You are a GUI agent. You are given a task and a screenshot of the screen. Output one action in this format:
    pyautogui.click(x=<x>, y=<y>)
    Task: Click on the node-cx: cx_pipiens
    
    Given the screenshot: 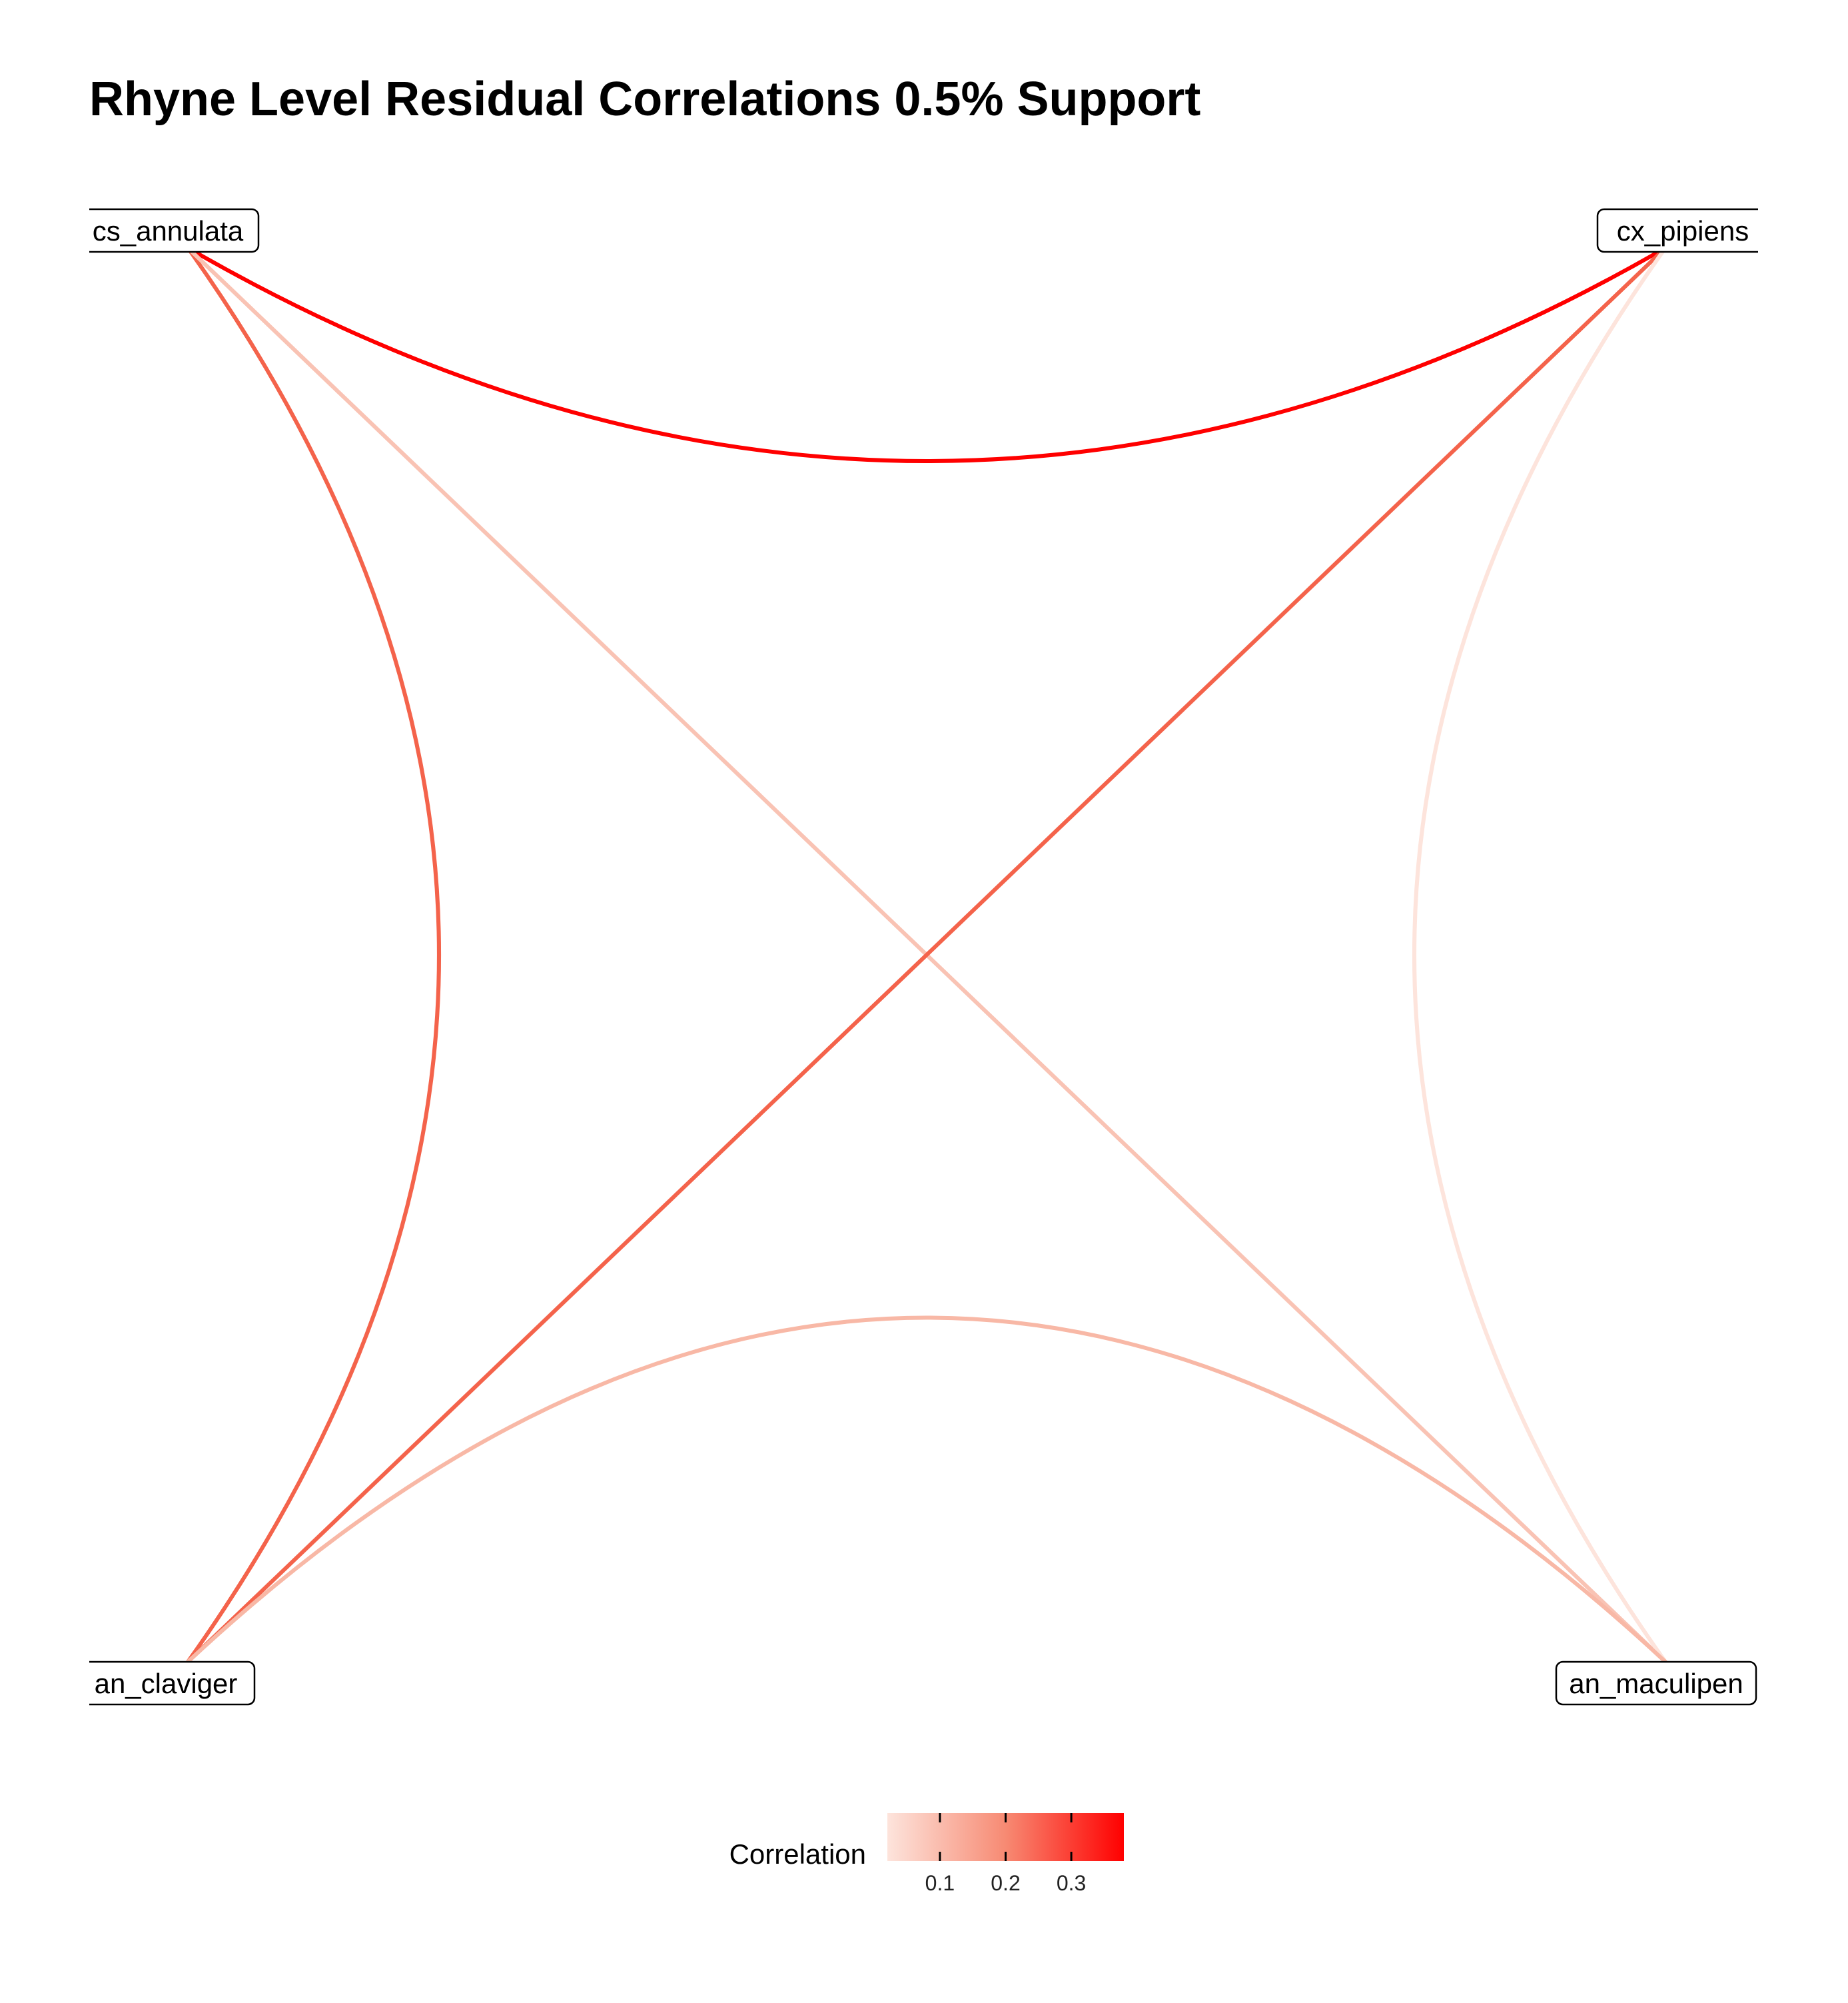 What is the action you would take?
    pyautogui.click(x=1677, y=230)
    